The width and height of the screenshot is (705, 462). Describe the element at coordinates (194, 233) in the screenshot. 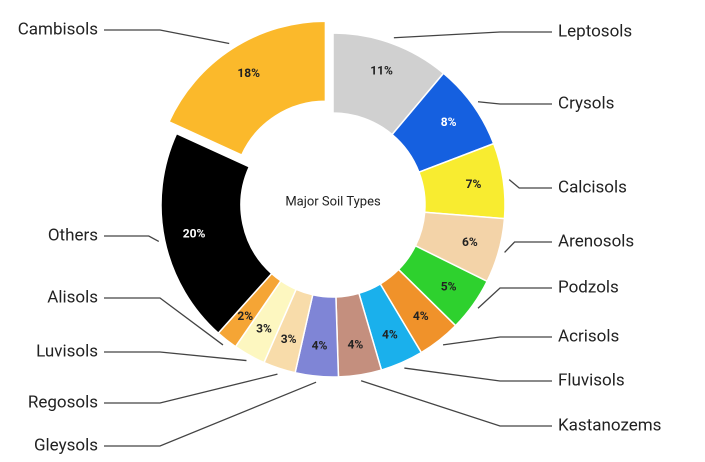

I see `value-label: 20%` at that location.